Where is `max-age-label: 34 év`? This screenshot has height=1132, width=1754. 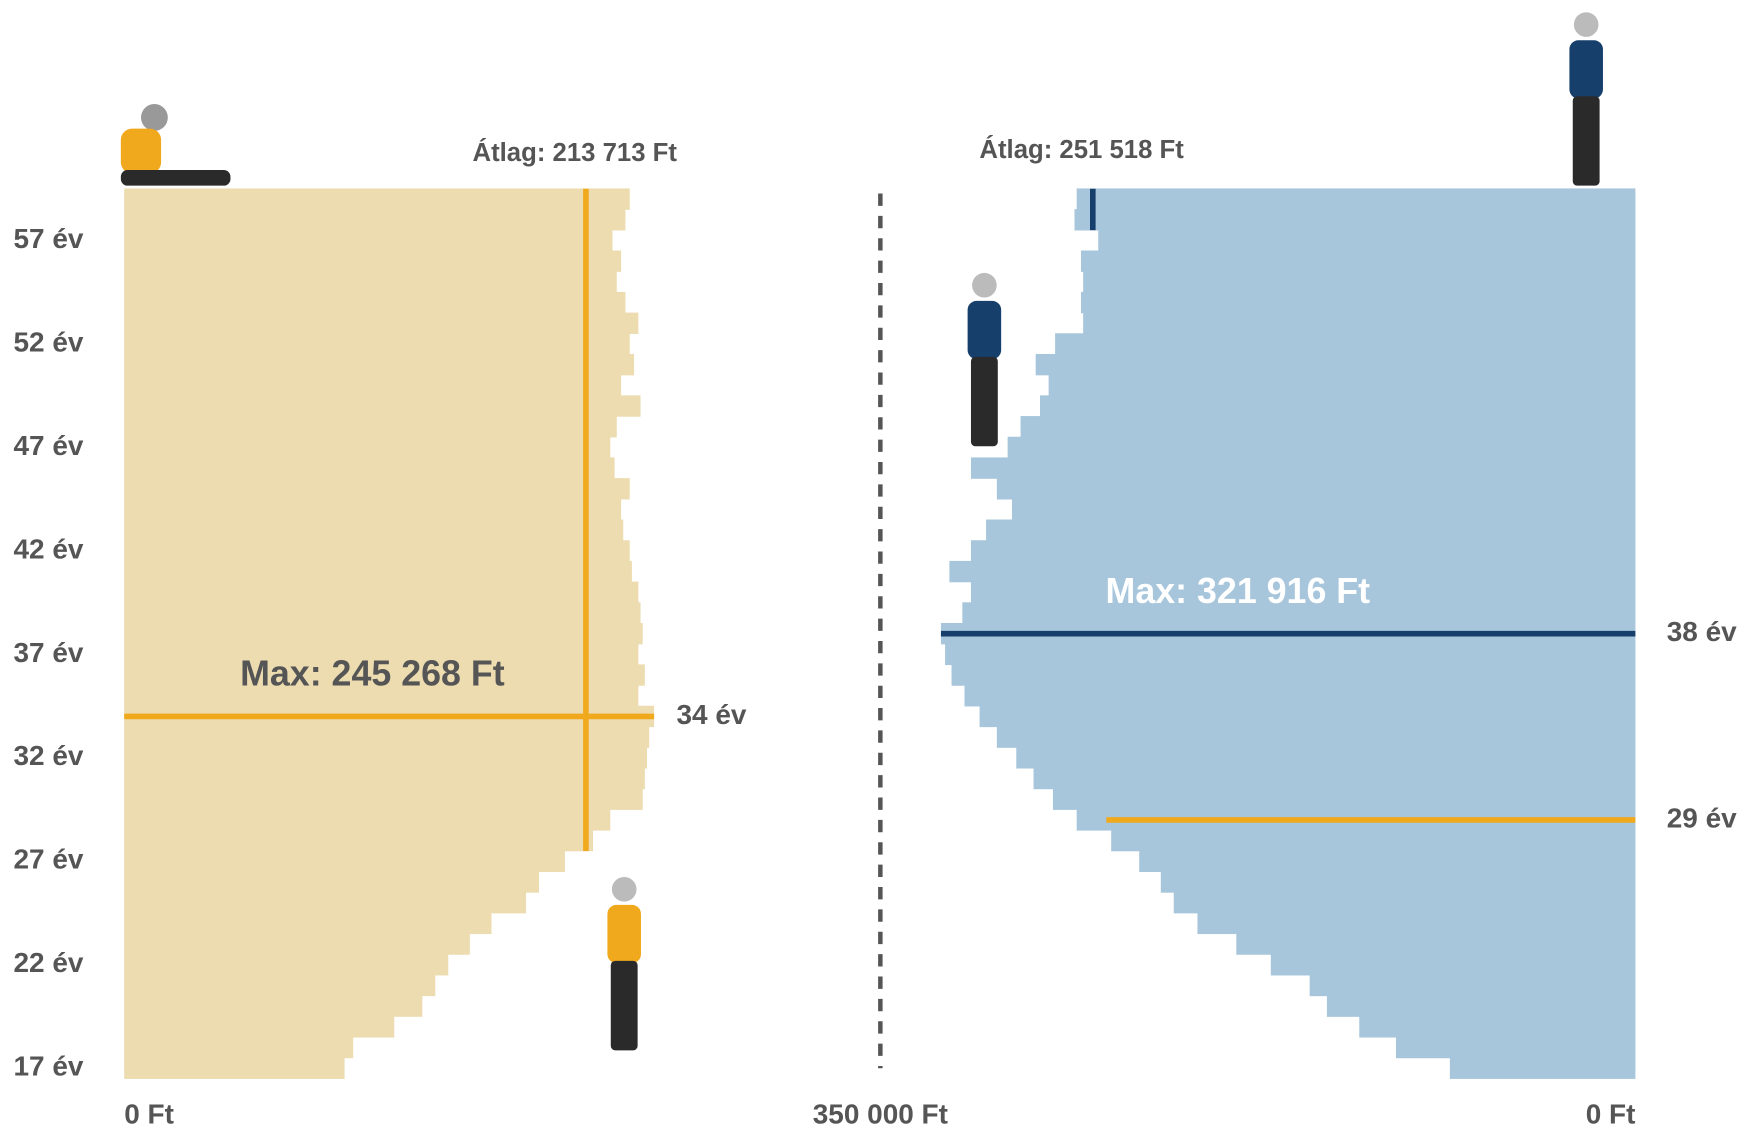 max-age-label: 34 év is located at coordinates (711, 714).